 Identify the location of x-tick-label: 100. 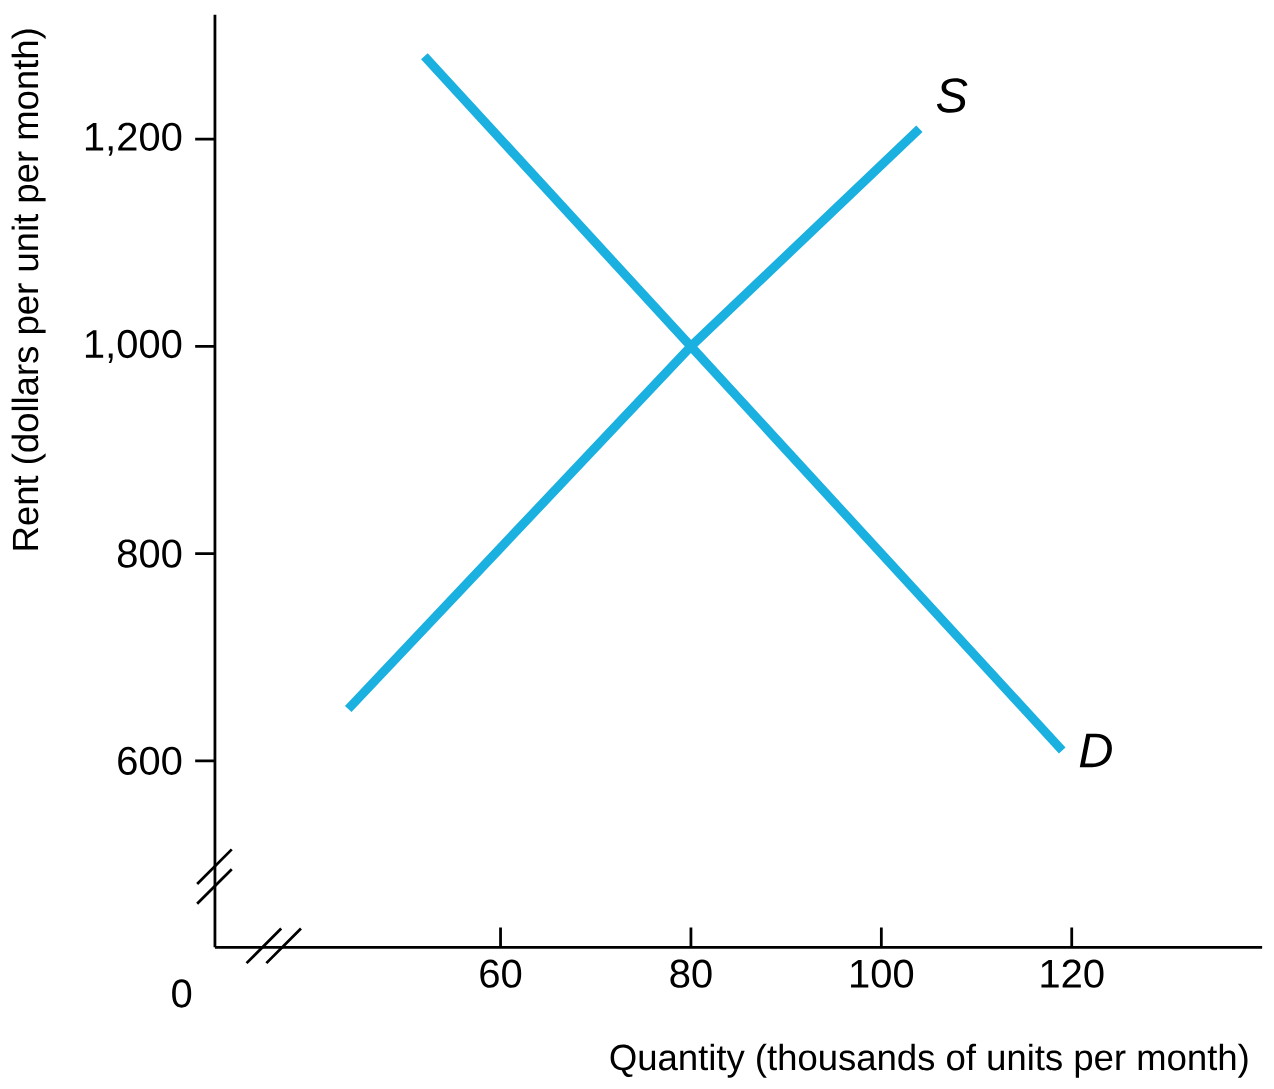
(882, 973).